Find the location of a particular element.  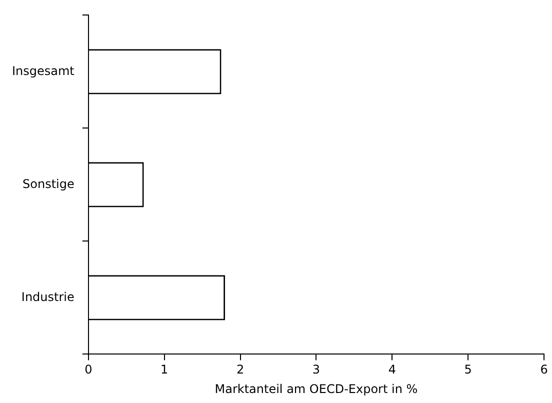

x-tick-label: 4 is located at coordinates (392, 369).